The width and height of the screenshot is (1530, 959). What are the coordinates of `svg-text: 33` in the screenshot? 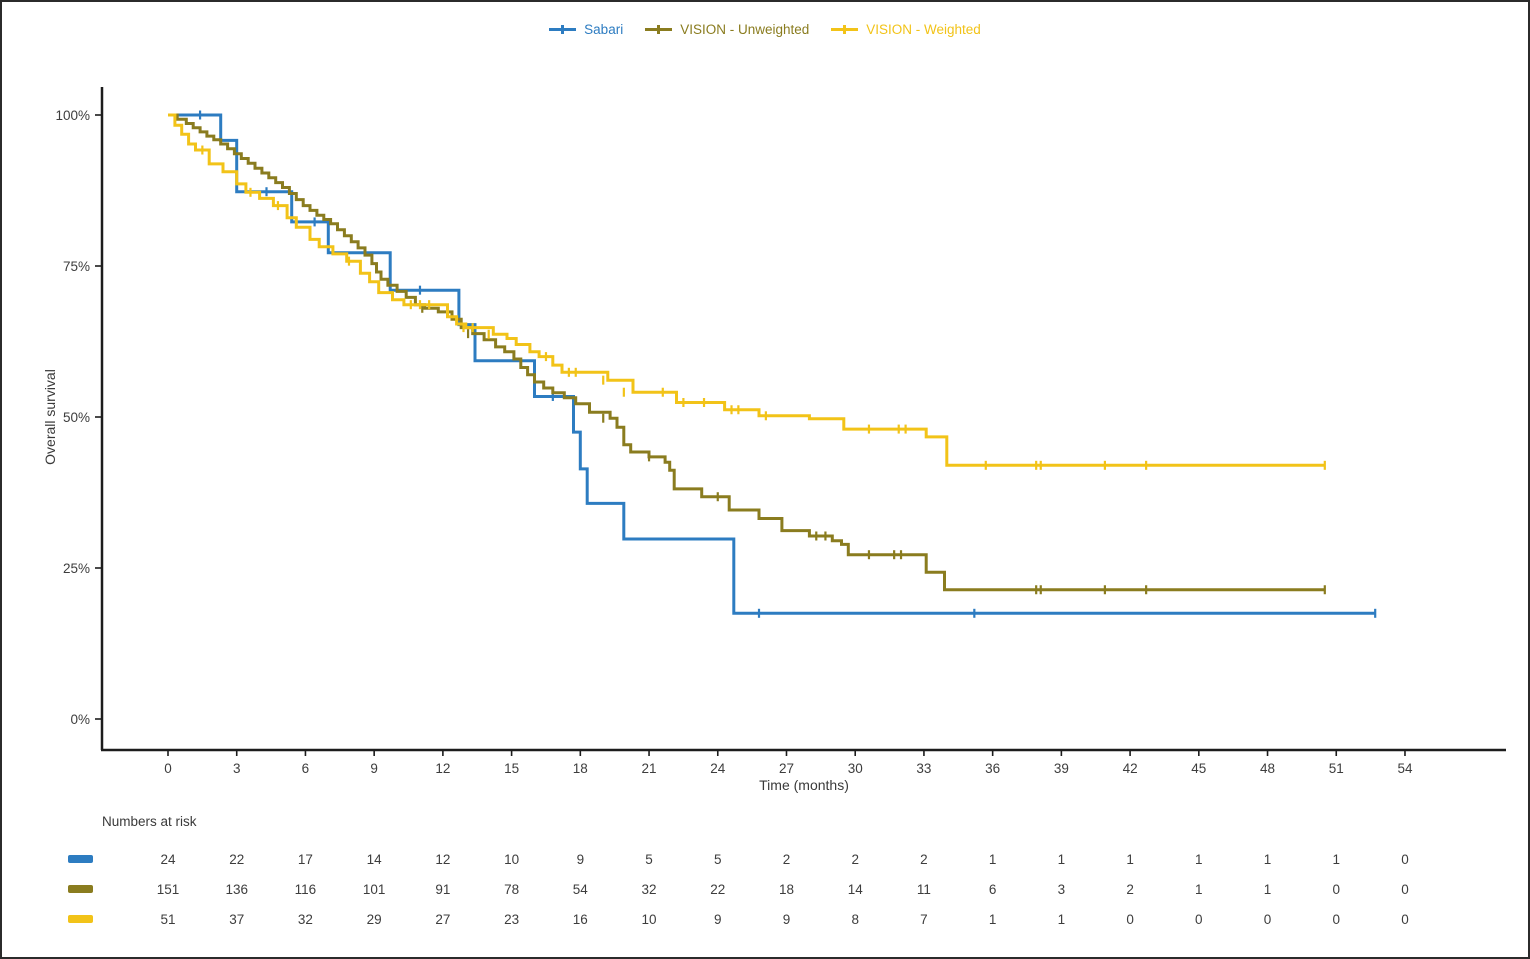 It's located at (923, 768).